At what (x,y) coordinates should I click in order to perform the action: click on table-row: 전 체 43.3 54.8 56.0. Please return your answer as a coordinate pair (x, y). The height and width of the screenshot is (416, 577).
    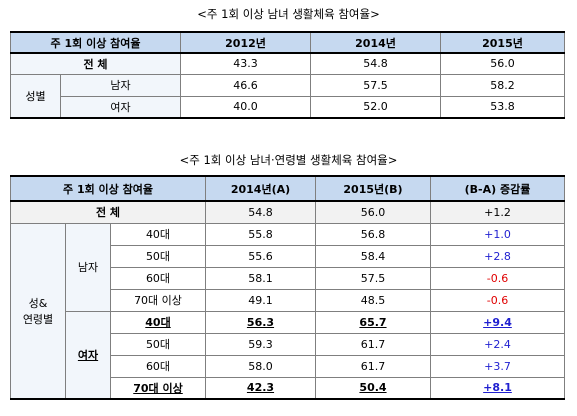
    Looking at the image, I should click on (287, 63).